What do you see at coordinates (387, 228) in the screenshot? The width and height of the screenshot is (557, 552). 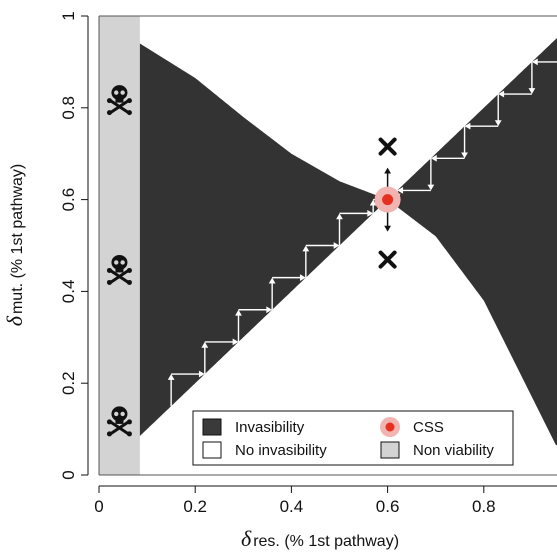 I see `css-down-arrowhead` at bounding box center [387, 228].